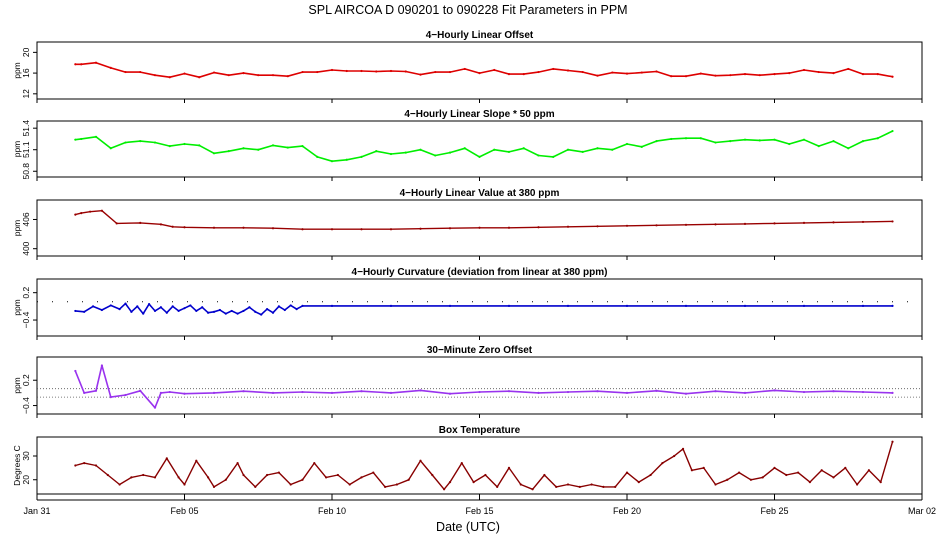 The image size is (936, 540). What do you see at coordinates (17, 307) in the screenshot?
I see `y-axis-label: ppm` at bounding box center [17, 307].